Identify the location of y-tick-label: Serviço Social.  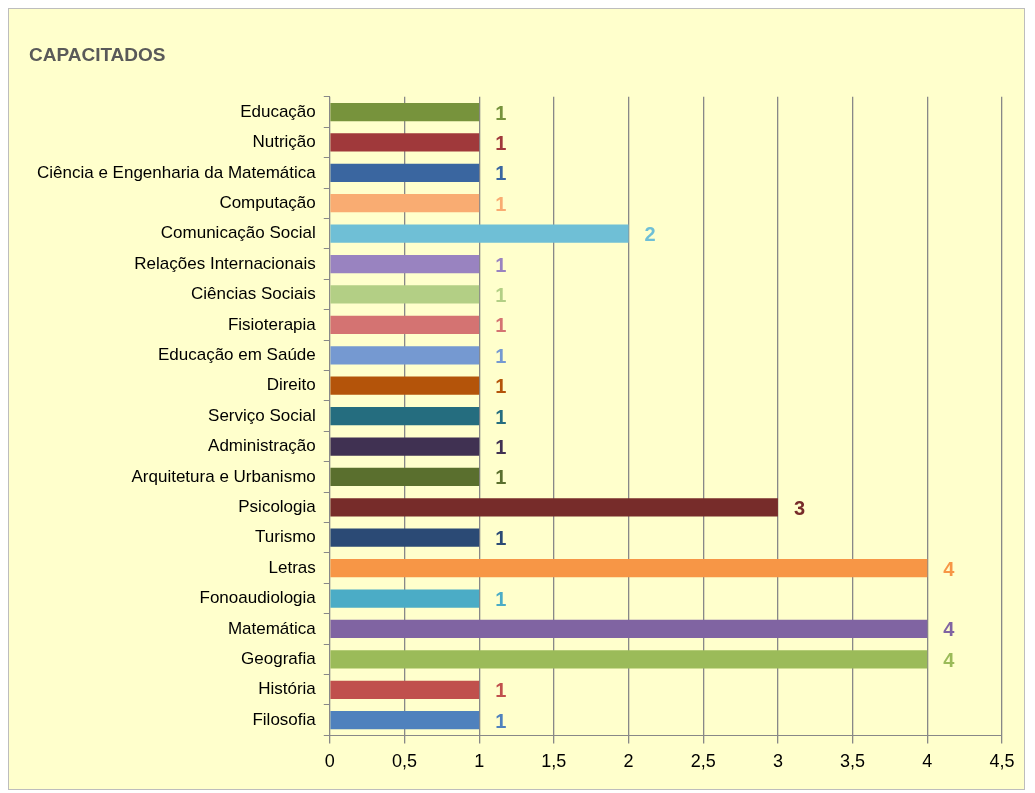
(262, 415).